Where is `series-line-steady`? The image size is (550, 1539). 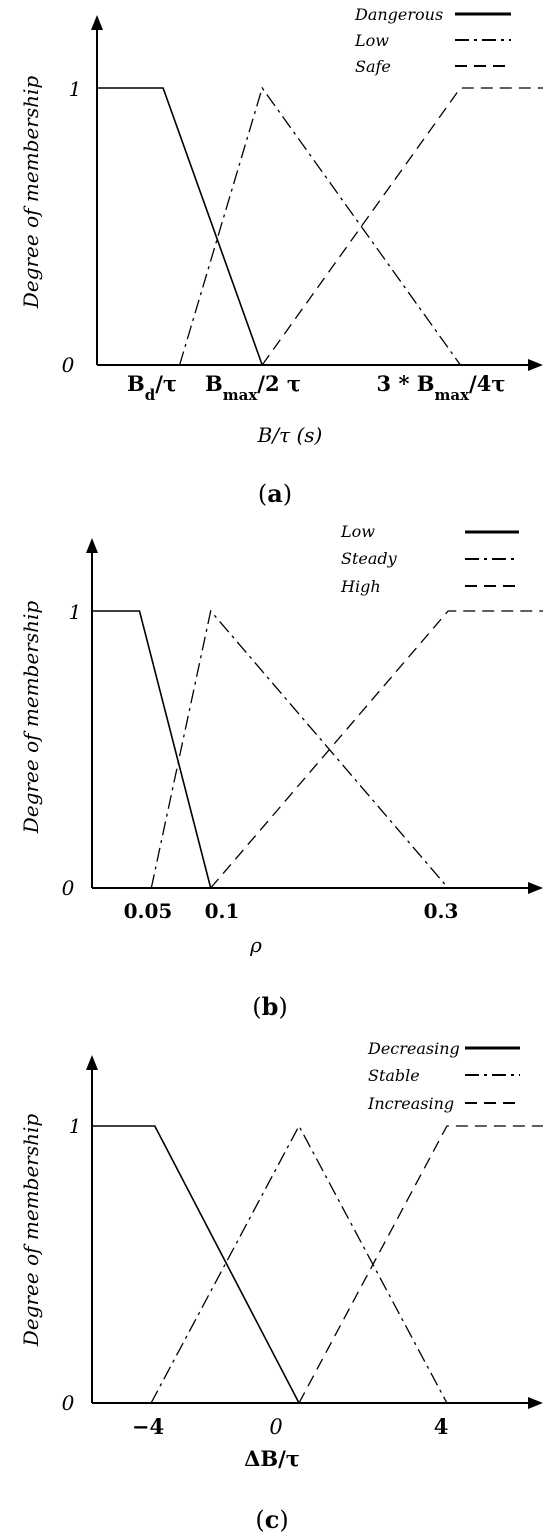
series-line-steady is located at coordinates (299, 749).